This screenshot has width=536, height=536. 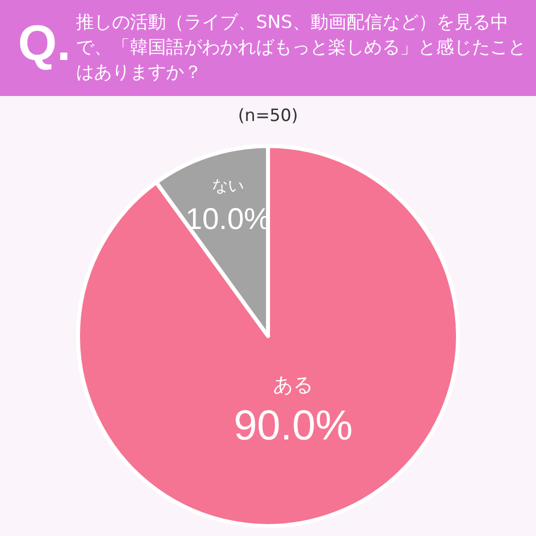 I want to click on chart-subtitle: (n=50), so click(x=268, y=116).